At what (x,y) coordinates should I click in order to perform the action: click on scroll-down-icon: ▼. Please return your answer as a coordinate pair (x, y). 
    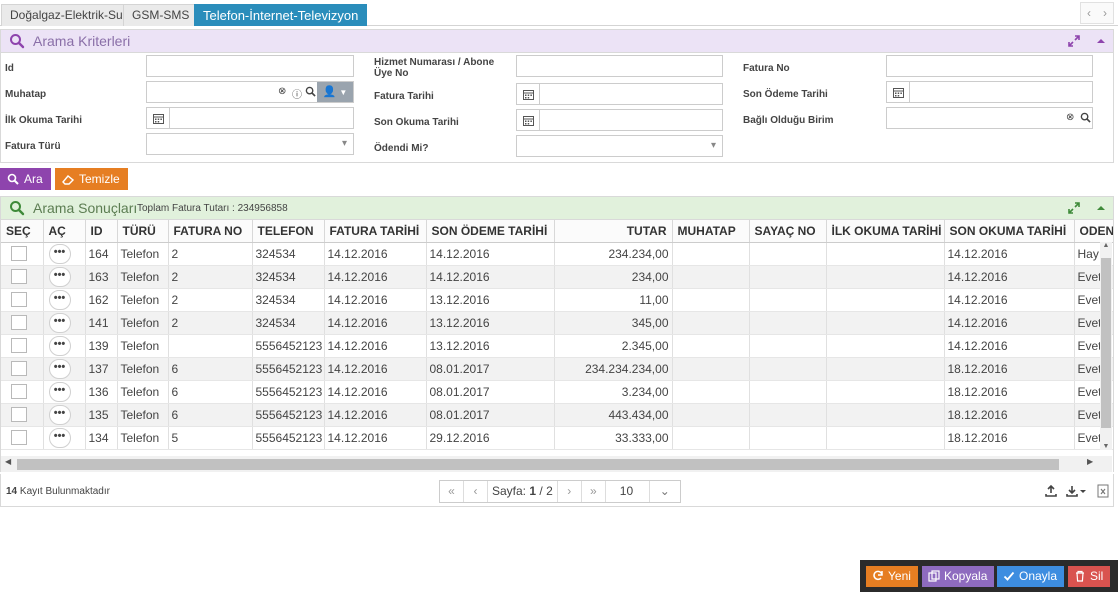
    Looking at the image, I should click on (1106, 446).